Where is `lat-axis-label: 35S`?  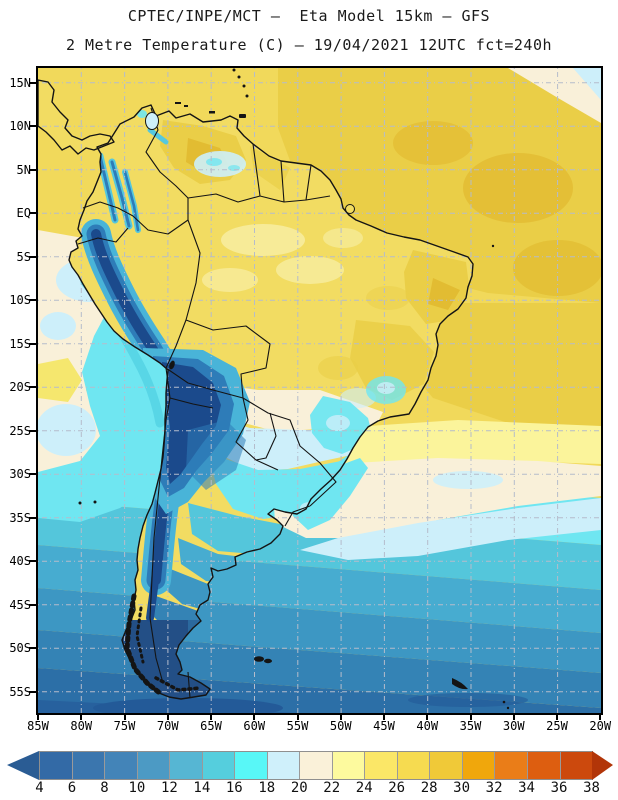 lat-axis-label: 35S is located at coordinates (20, 517).